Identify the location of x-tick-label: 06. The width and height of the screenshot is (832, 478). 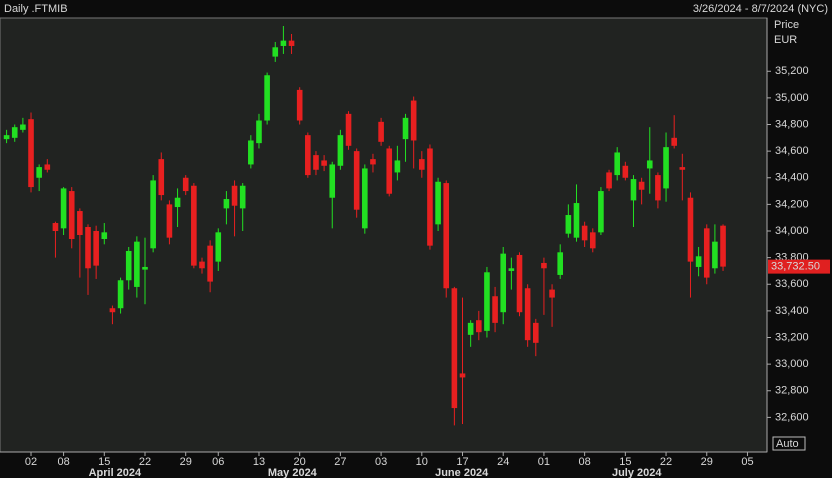
(218, 462).